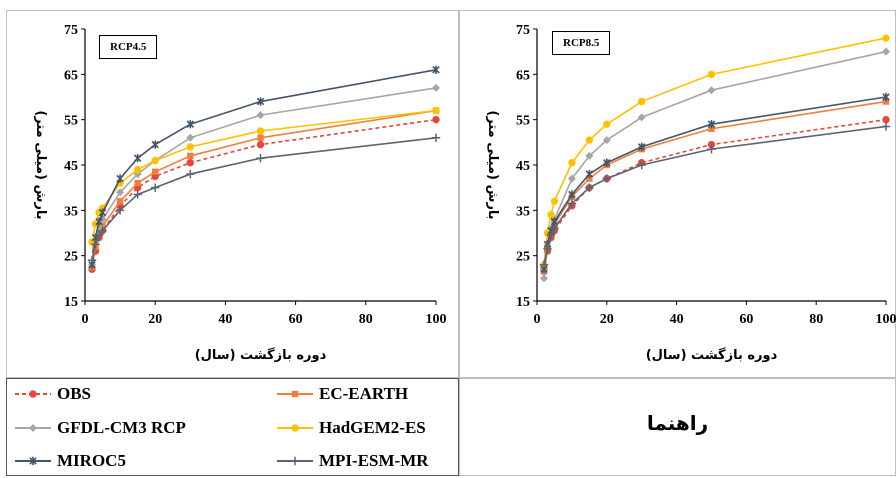 The width and height of the screenshot is (896, 478). What do you see at coordinates (261, 355) in the screenshot?
I see `rcp45-x-axis-label: دوره بازگشت (سال)` at bounding box center [261, 355].